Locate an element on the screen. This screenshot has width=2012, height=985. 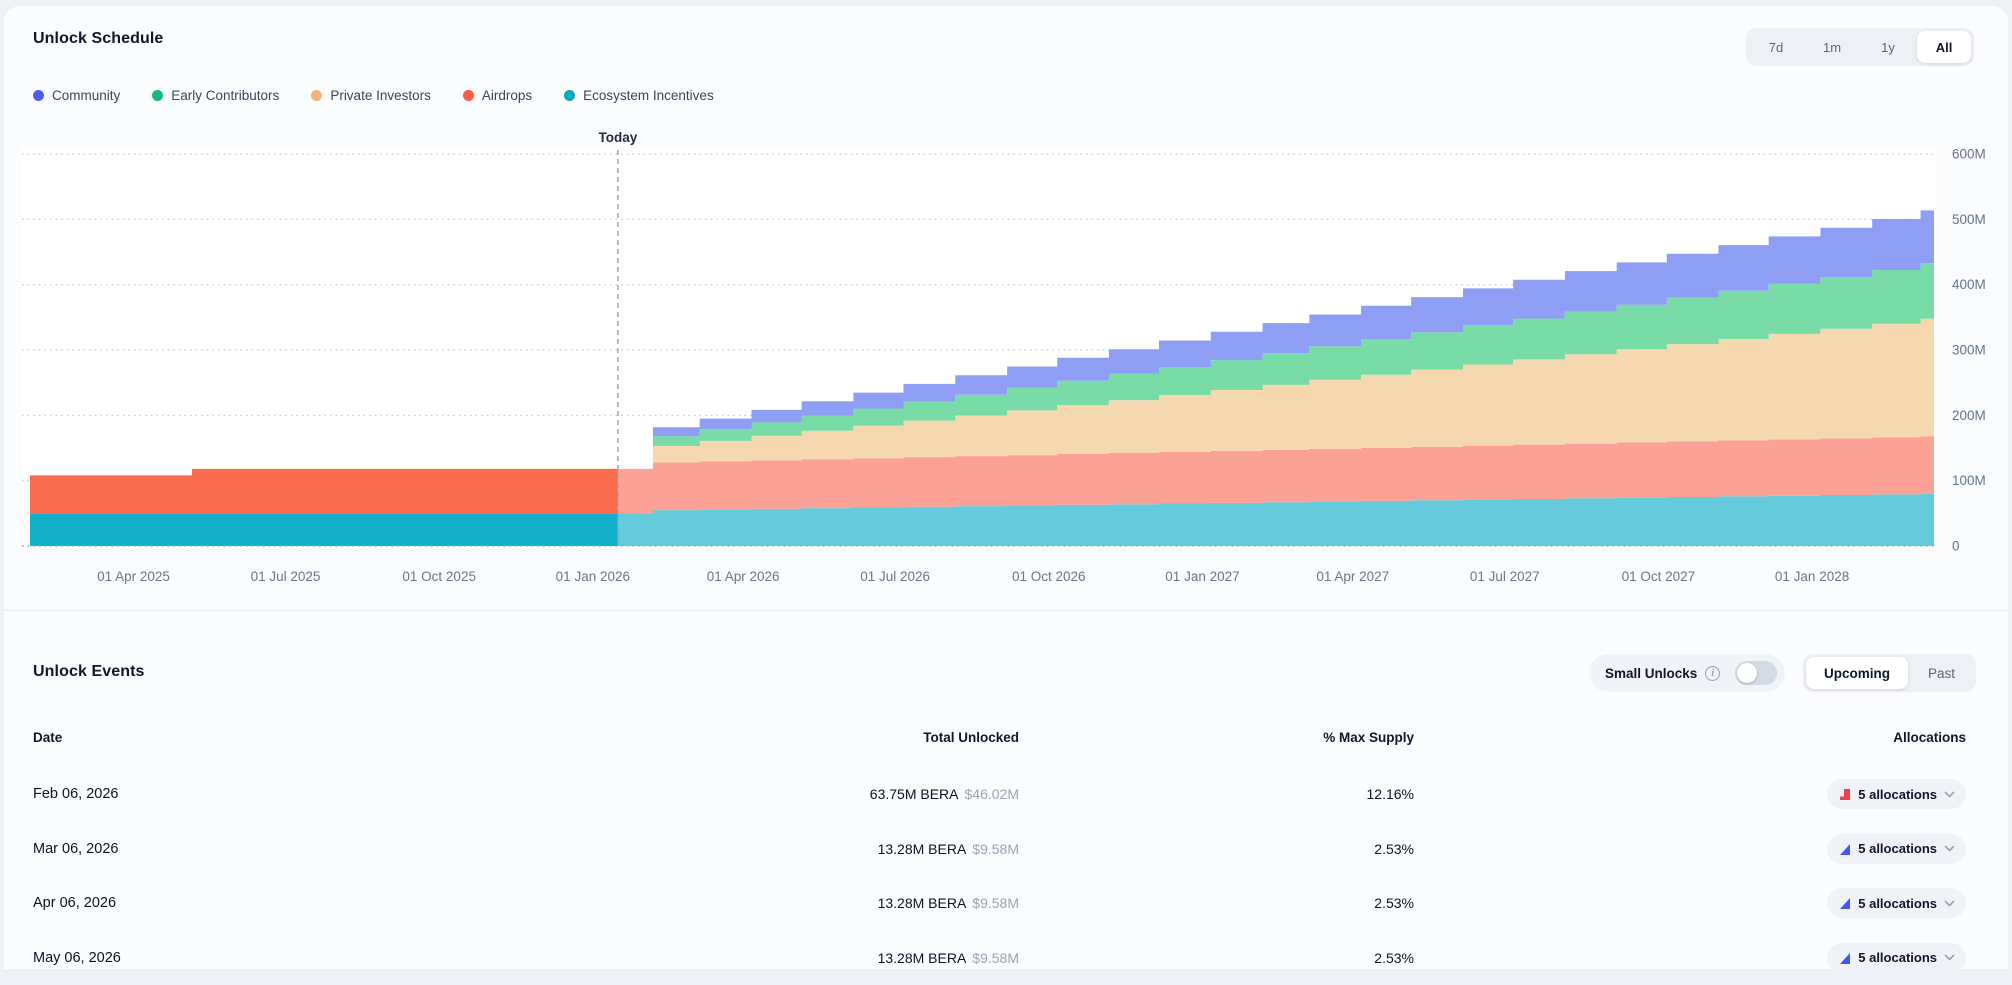
x-tick-label: 01 Jan 2026 is located at coordinates (593, 576).